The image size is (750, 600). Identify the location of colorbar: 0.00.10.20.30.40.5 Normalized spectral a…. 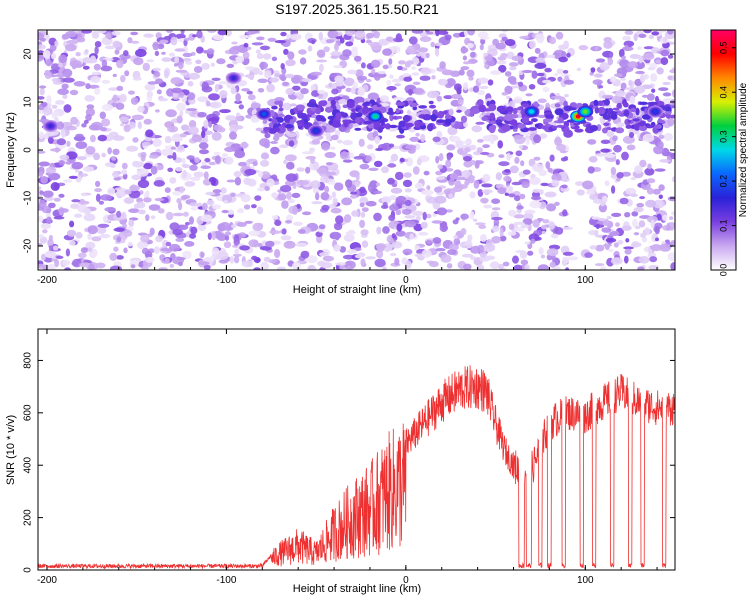
(730, 153).